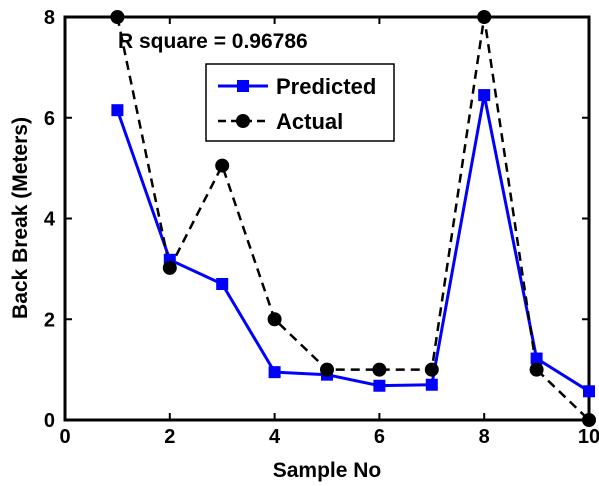  I want to click on y-tick-label: 8, so click(49, 18).